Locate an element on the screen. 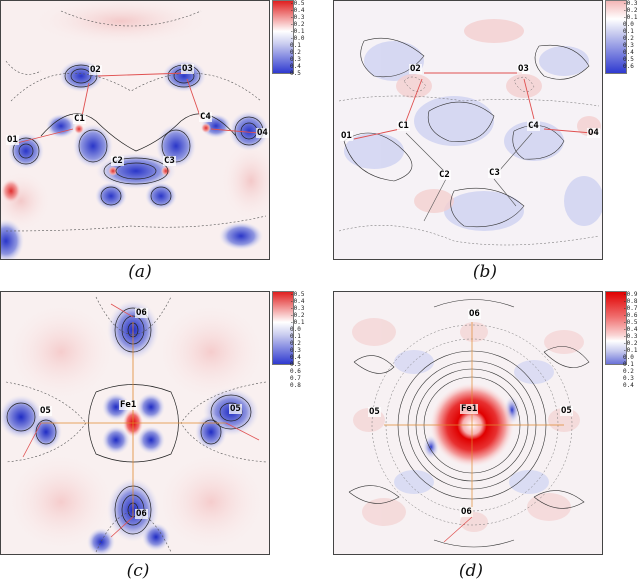 This screenshot has width=640, height=583. color-scale-b is located at coordinates (616, 37).